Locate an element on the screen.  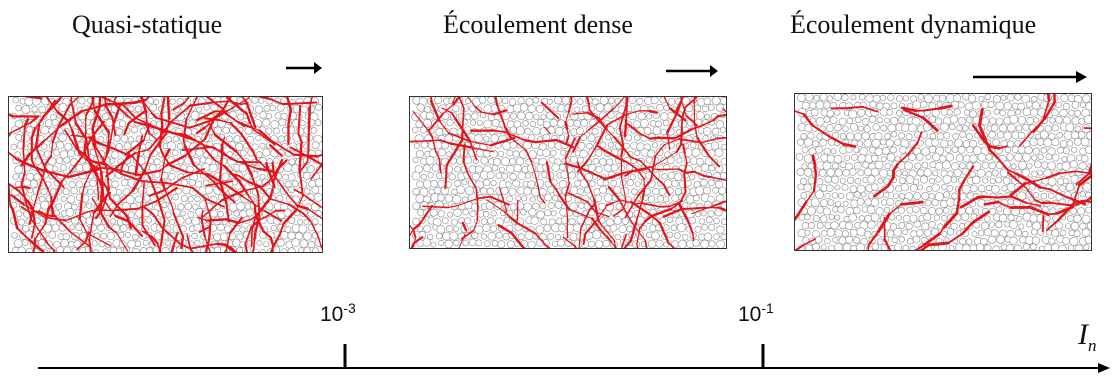
regime-title-quasi-static: Quasi-statique is located at coordinates (147, 24).